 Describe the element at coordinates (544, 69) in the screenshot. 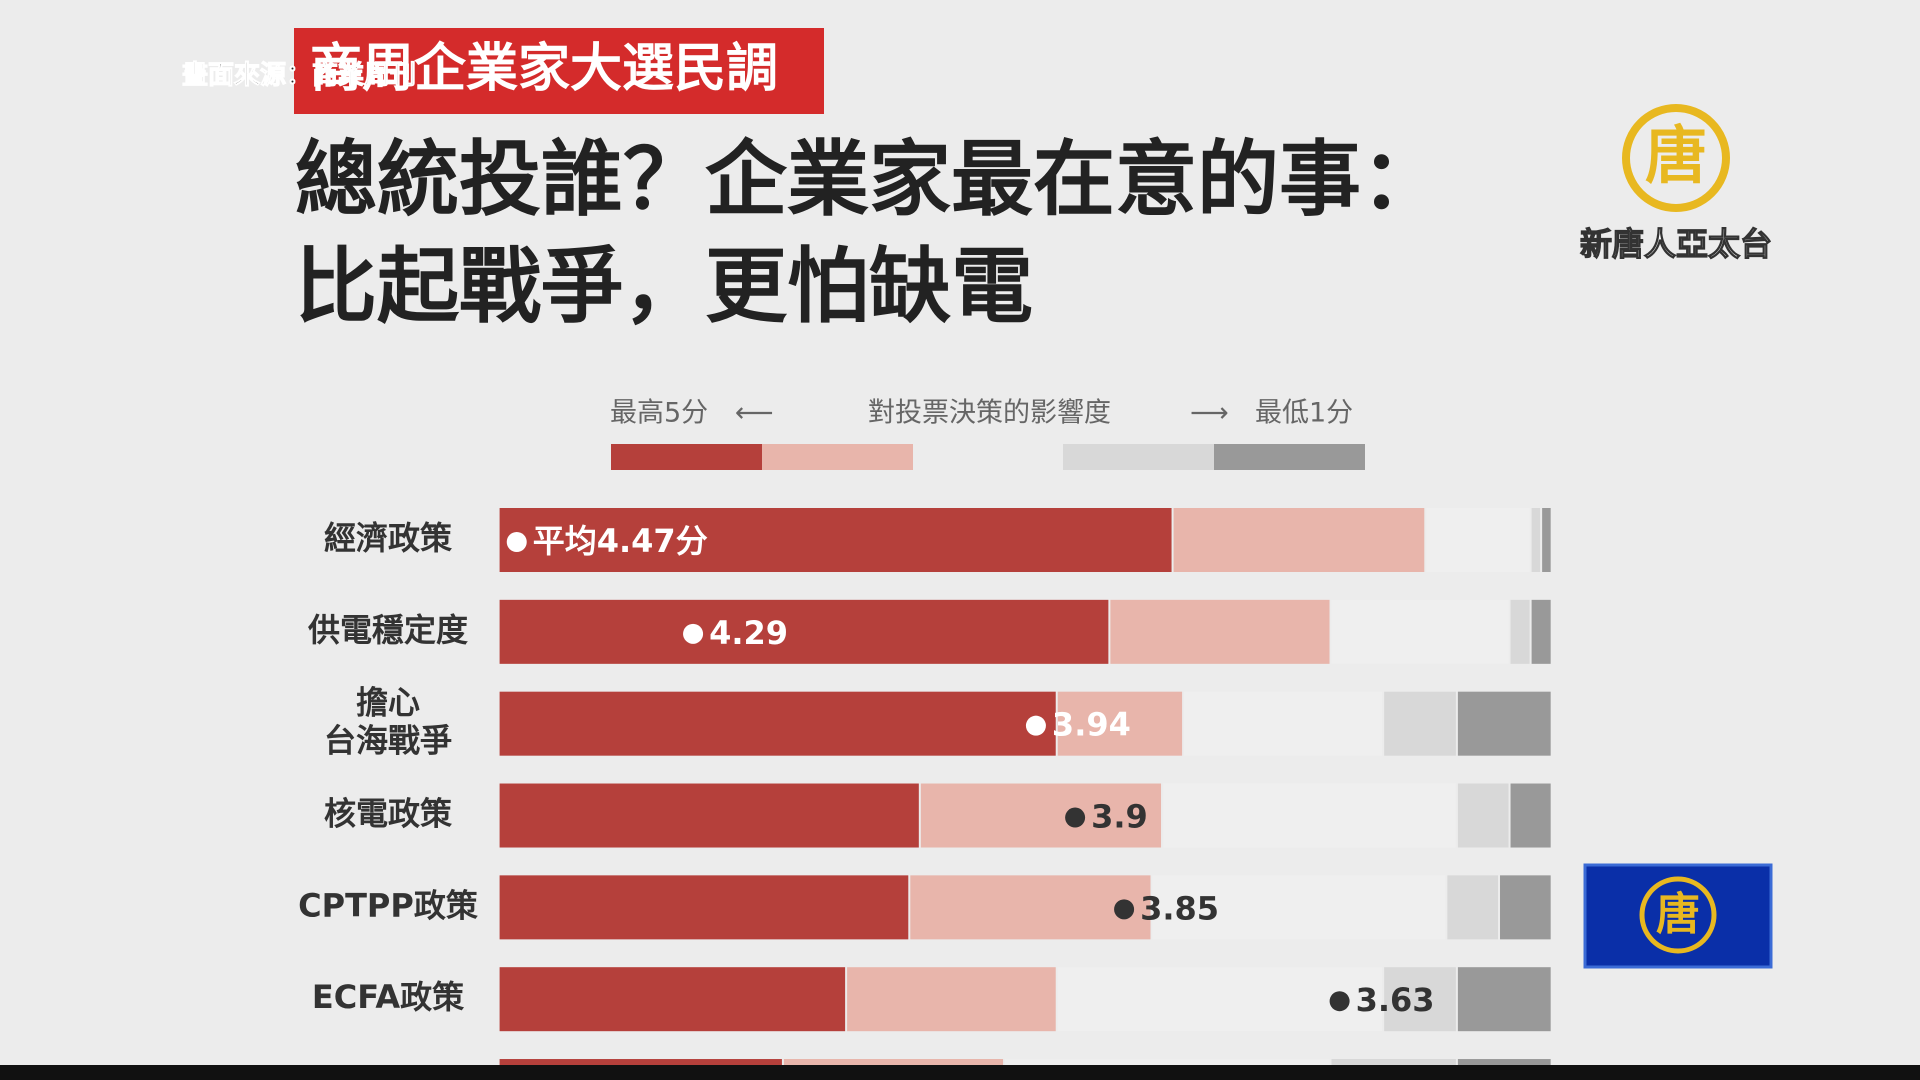

I see `tag: 商周企業家大選民調` at that location.